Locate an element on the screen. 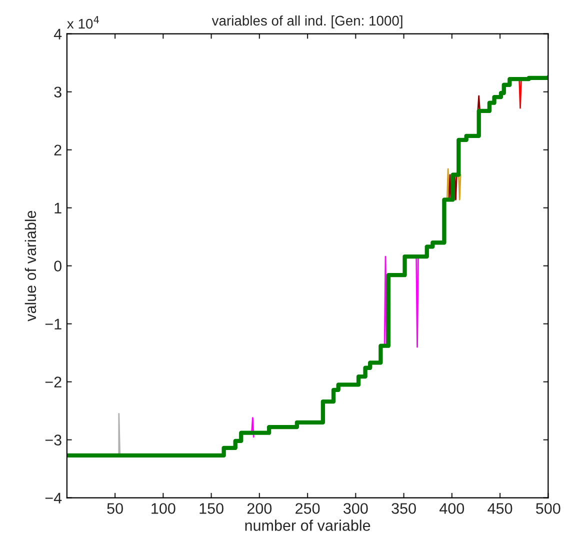 This screenshot has width=577, height=537. y-tick-label: 3 is located at coordinates (58, 92).